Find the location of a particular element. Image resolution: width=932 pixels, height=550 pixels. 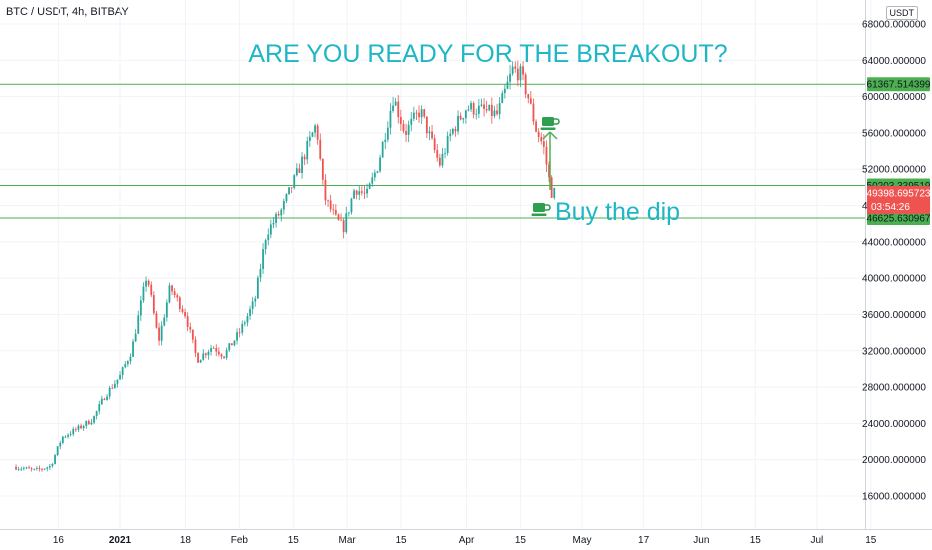

price-tick-label: 64000.000000 is located at coordinates (894, 61).